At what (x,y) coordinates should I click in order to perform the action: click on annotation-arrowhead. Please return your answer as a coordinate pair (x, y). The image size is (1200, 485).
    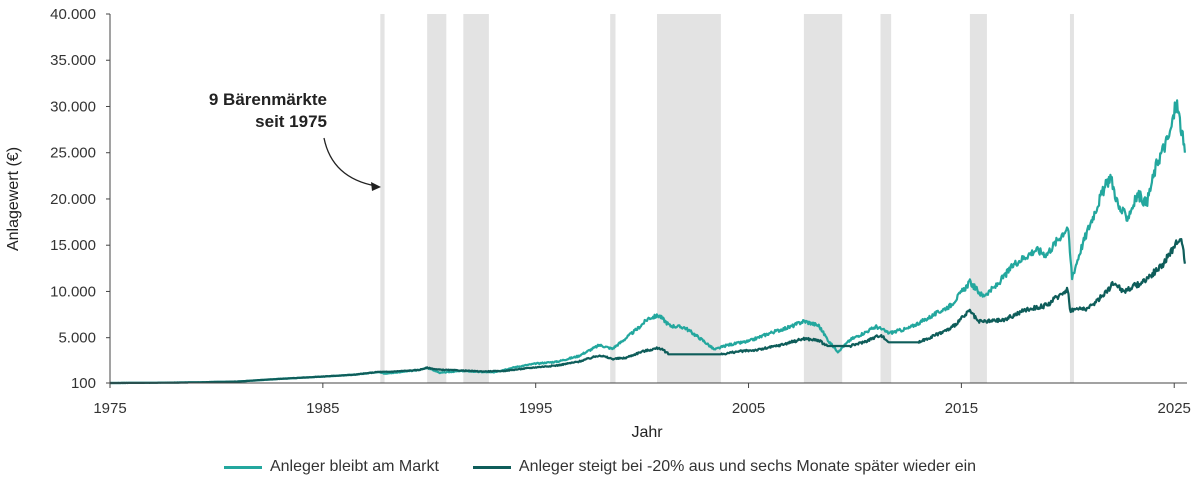
    Looking at the image, I should click on (376, 186).